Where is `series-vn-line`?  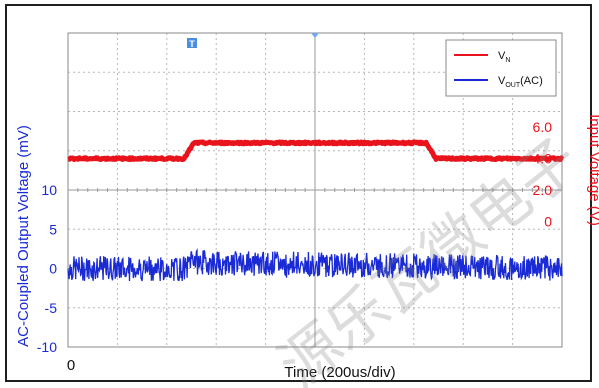 series-vn-line is located at coordinates (315, 150).